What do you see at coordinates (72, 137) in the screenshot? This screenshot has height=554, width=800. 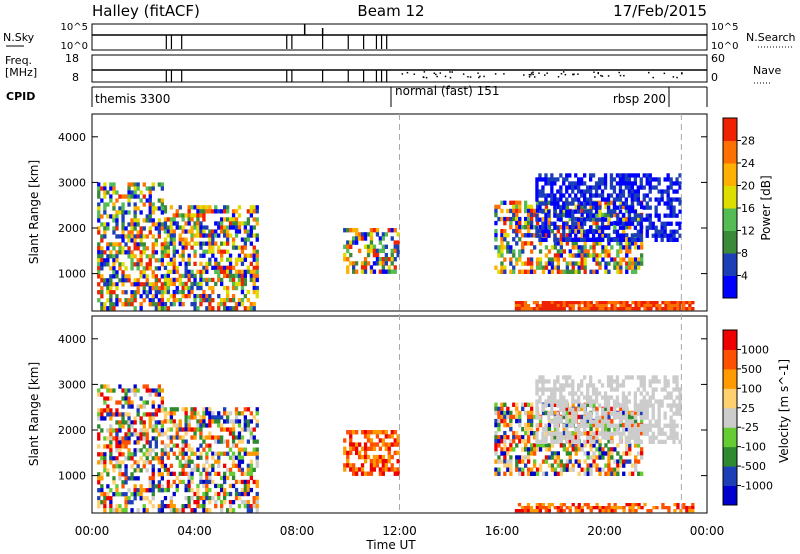 I see `power-ytick-label-3: 4000` at bounding box center [72, 137].